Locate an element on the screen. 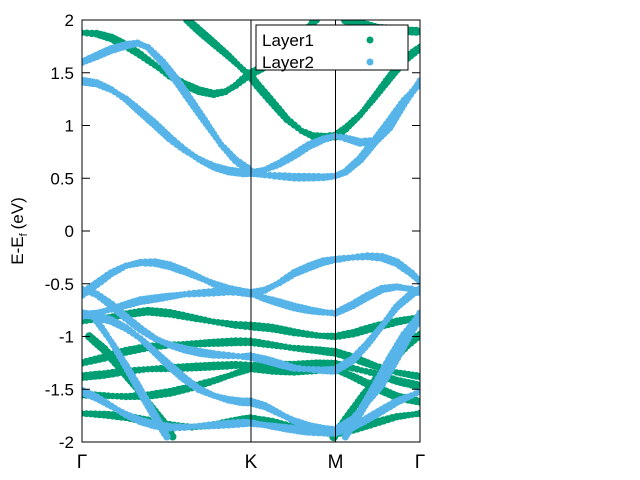 This screenshot has height=480, width=640. y-axis-label-main: E-E is located at coordinates (17, 250).